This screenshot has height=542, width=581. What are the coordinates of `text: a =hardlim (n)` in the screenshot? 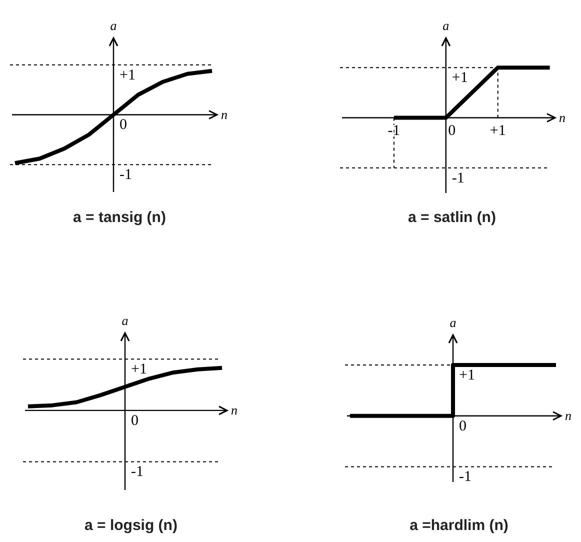 It's located at (459, 525).